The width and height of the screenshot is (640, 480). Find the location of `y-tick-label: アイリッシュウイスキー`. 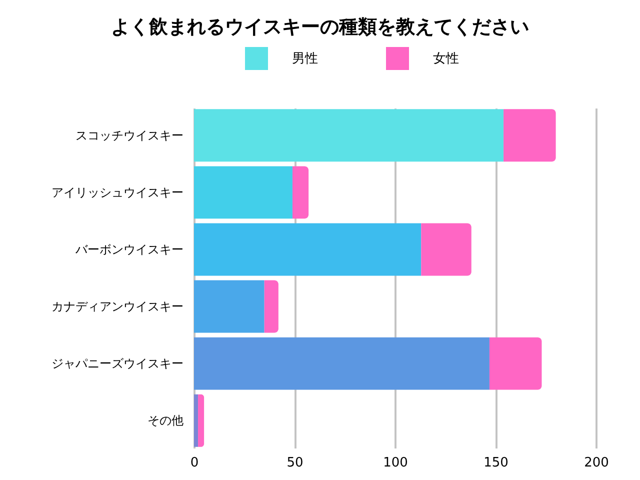

y-tick-label: アイリッシュウイスキー is located at coordinates (118, 192).